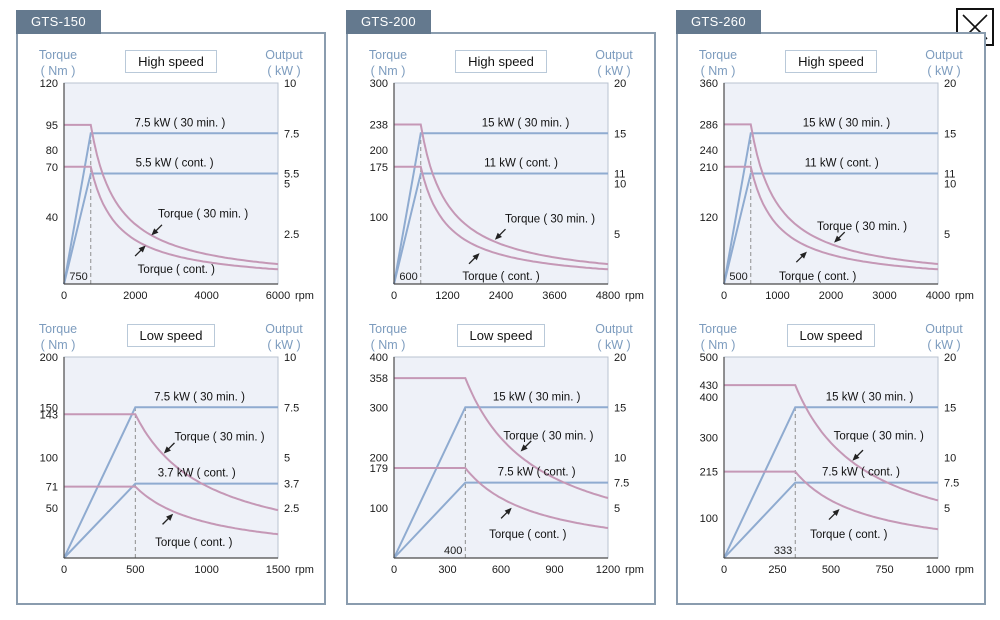 This screenshot has width=1000, height=620. Describe the element at coordinates (379, 379) in the screenshot. I see `svg-text: 358` at that location.